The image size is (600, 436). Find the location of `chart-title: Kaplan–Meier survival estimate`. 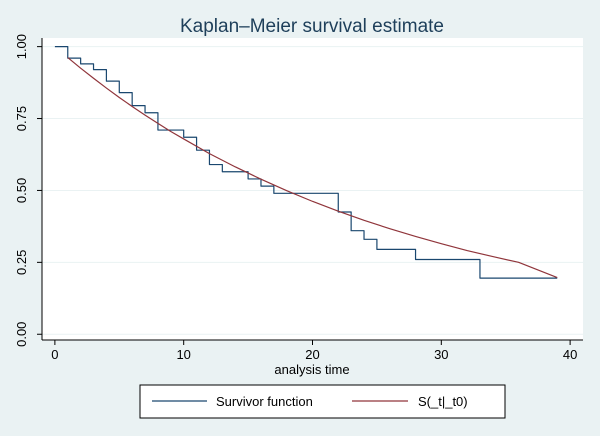

chart-title: Kaplan–Meier survival estimate is located at coordinates (312, 26).